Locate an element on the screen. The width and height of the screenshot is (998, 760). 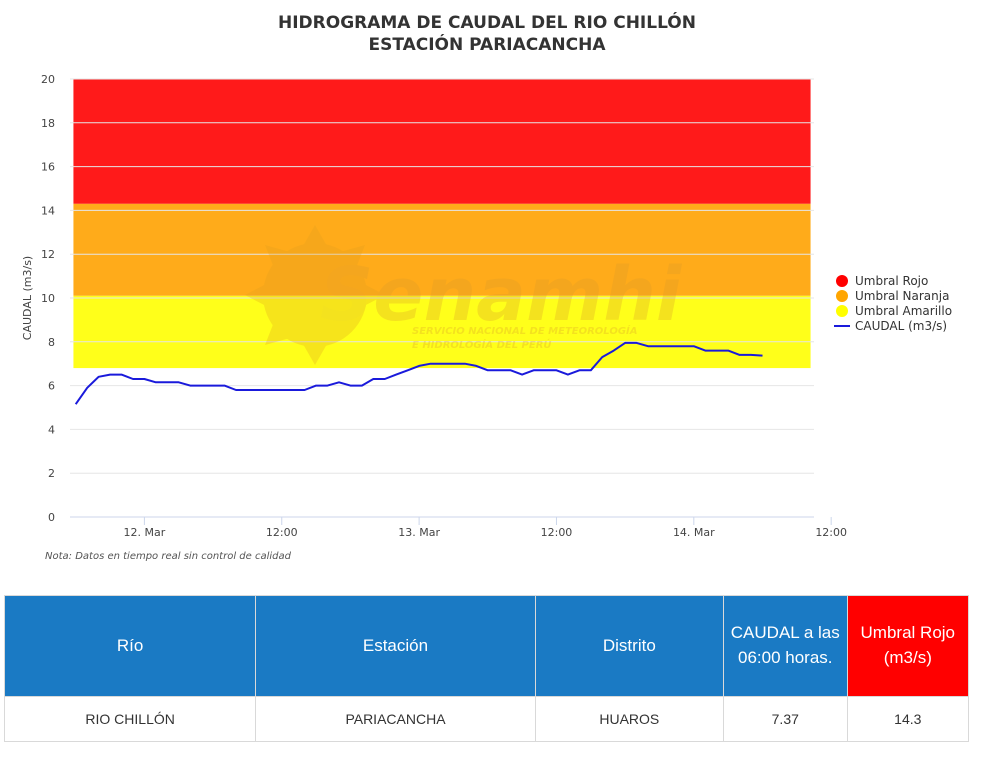
legend-label: Umbral Rojo is located at coordinates (891, 281).